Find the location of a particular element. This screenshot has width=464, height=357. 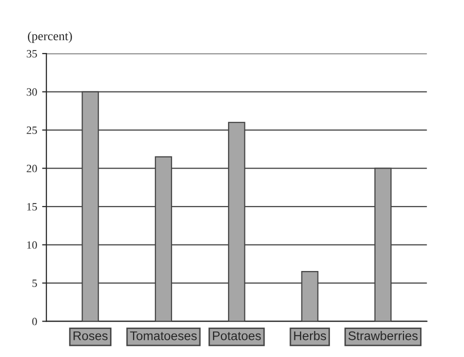

x-tick-label: Potatoes is located at coordinates (236, 335).